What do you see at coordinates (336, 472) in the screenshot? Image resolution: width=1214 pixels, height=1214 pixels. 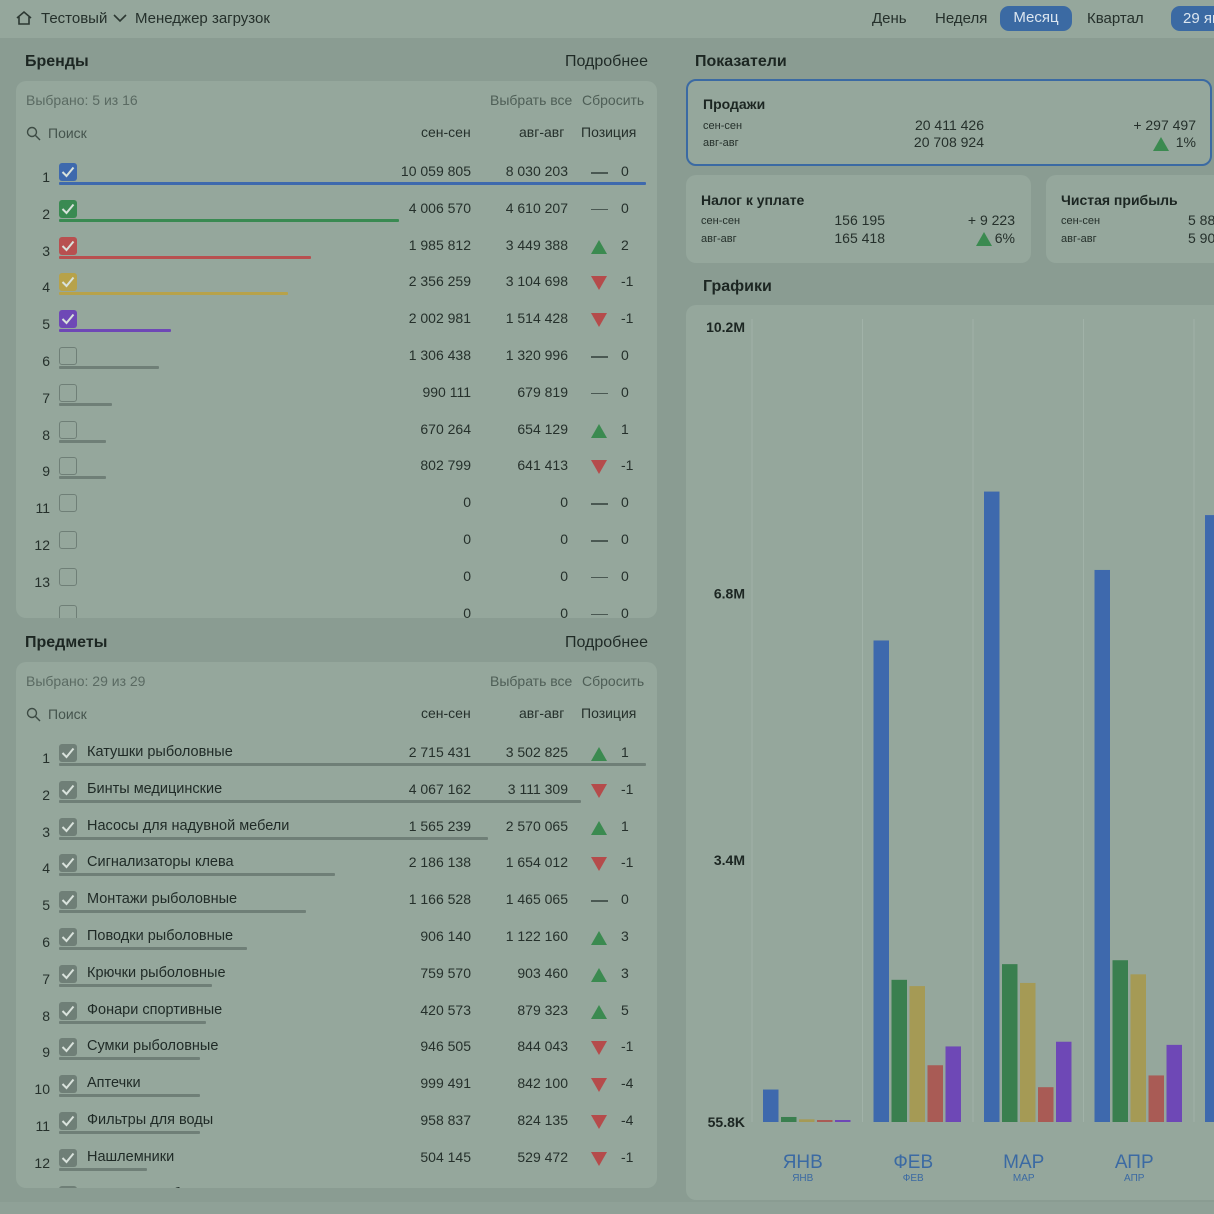 I see `brand-row: 9 802 799 641 413 -1` at bounding box center [336, 472].